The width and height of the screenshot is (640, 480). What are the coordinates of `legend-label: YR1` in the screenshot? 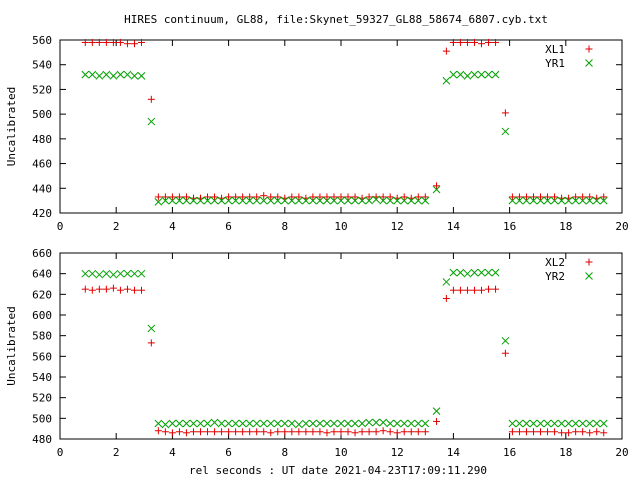 It's located at (555, 63).